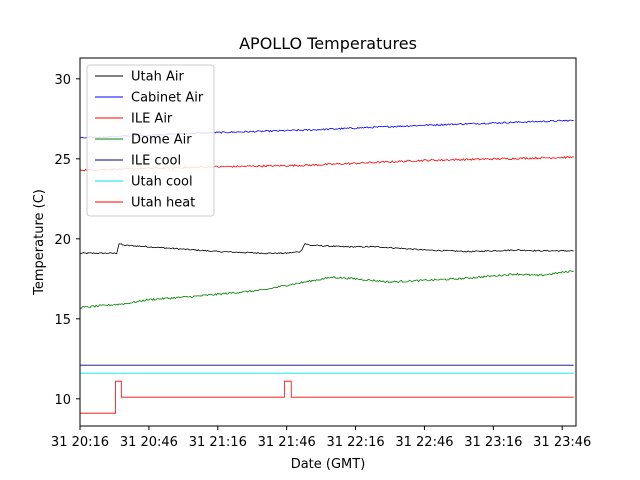  Describe the element at coordinates (424, 442) in the screenshot. I see `x-tick-label: 31 22:46` at that location.